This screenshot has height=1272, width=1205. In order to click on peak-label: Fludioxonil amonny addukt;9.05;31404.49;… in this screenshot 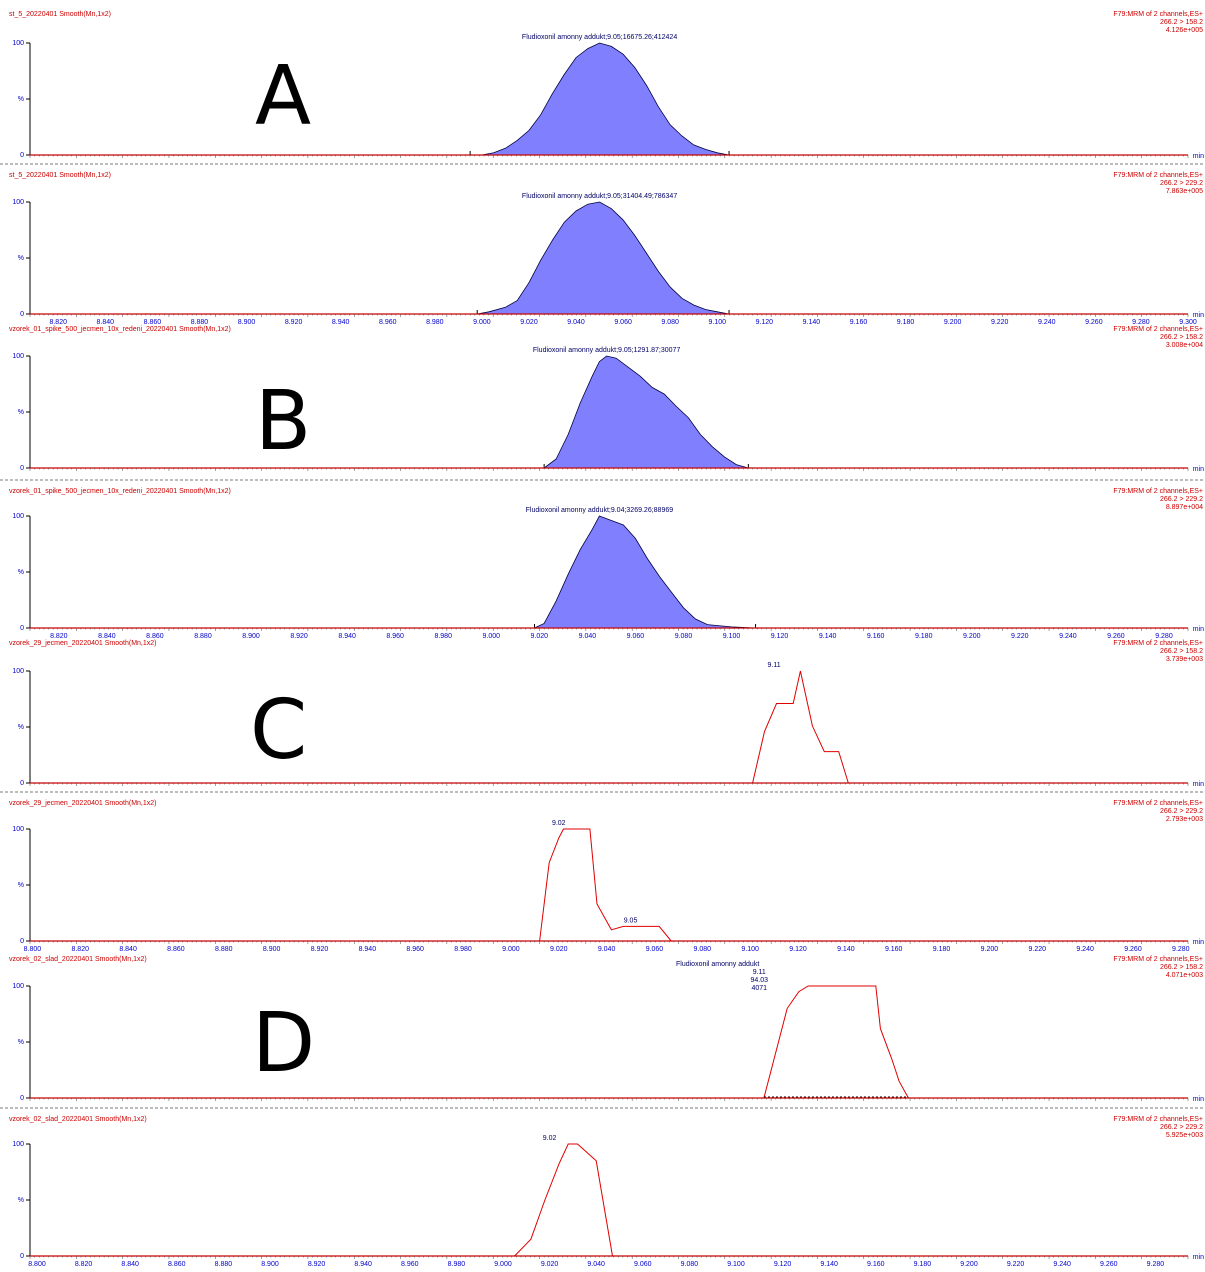, I will do `click(599, 196)`.